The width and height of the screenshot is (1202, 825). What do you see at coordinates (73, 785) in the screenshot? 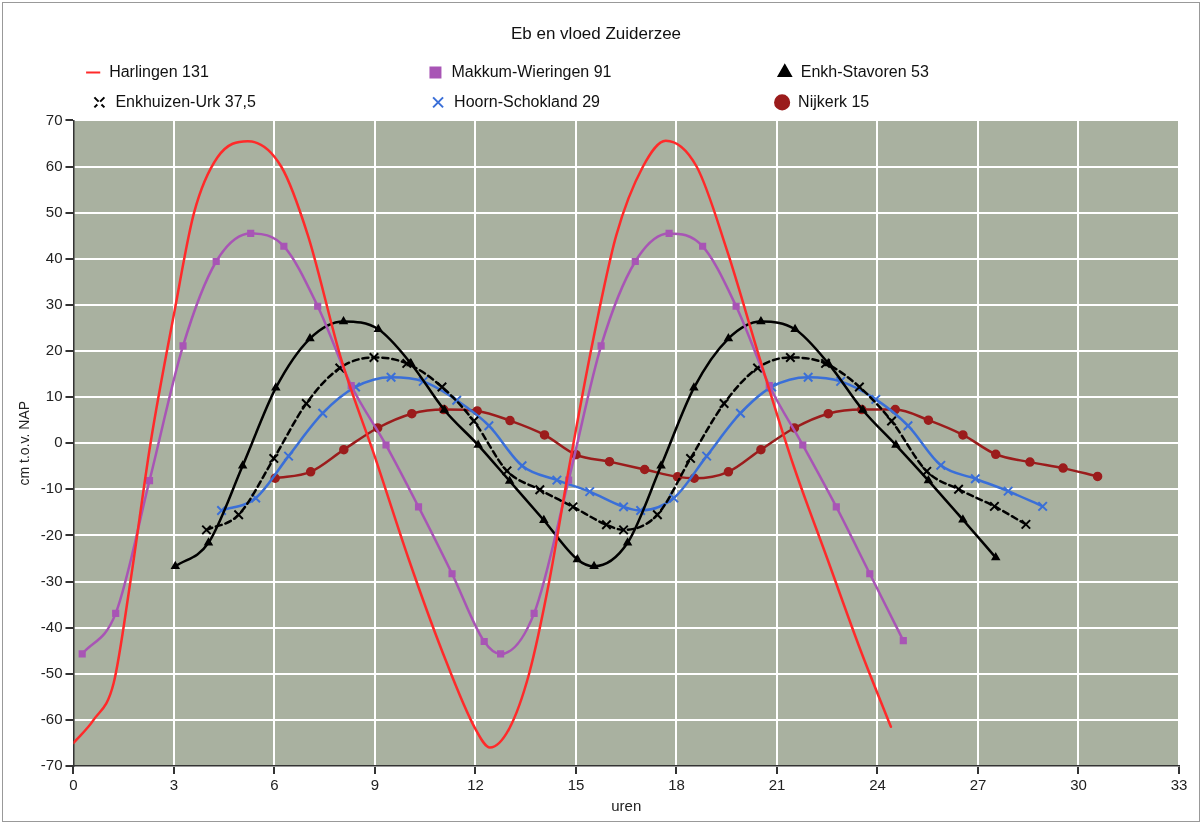
I see `x-tick-label: 0` at bounding box center [73, 785].